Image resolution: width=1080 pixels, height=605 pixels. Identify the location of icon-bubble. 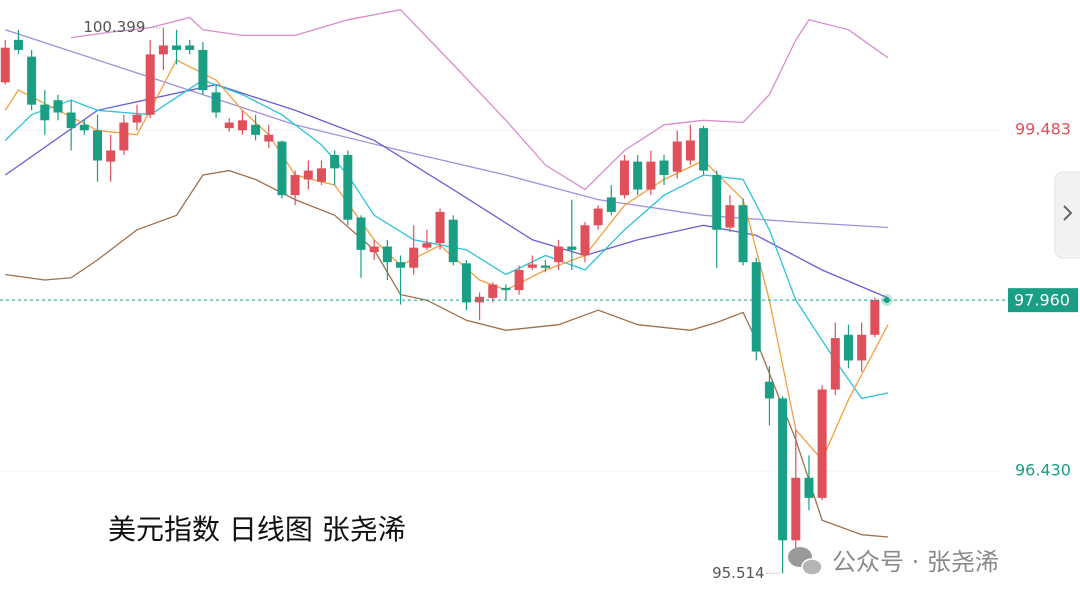
(812, 567).